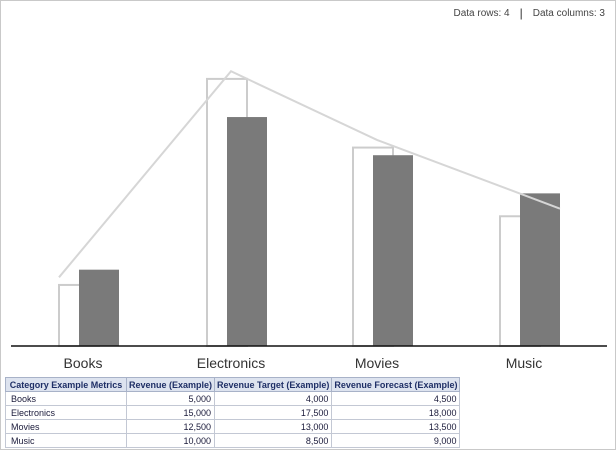 Image resolution: width=616 pixels, height=450 pixels. Describe the element at coordinates (568, 13) in the screenshot. I see `data-columns-label: Data columns: 3` at that location.